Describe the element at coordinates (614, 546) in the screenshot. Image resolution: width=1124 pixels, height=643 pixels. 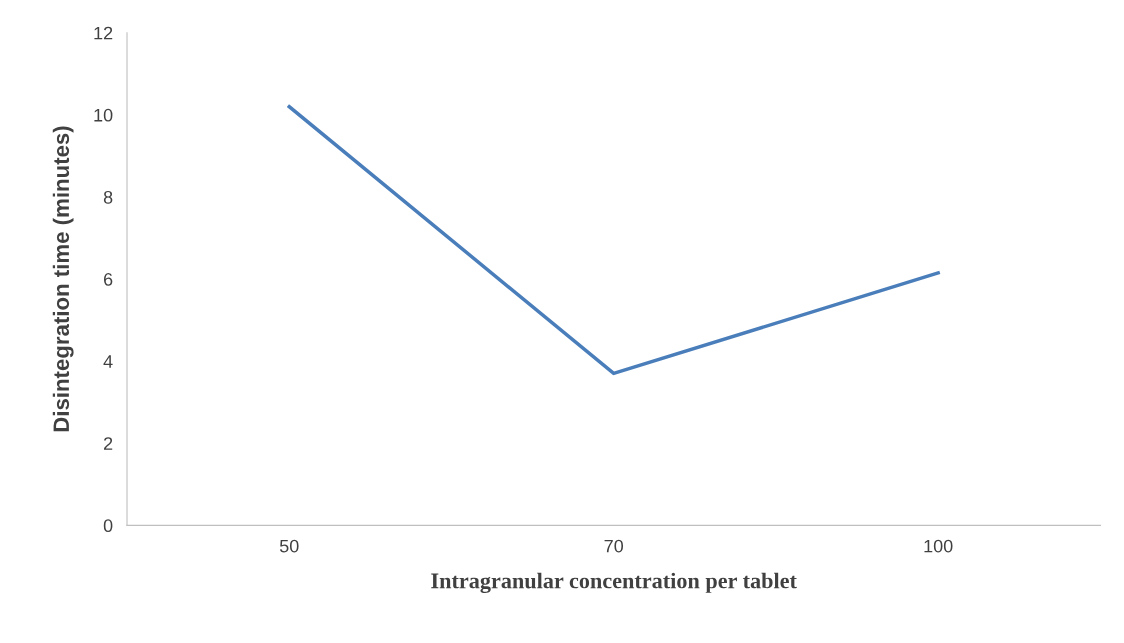
I see `x-tick-label: 70` at that location.